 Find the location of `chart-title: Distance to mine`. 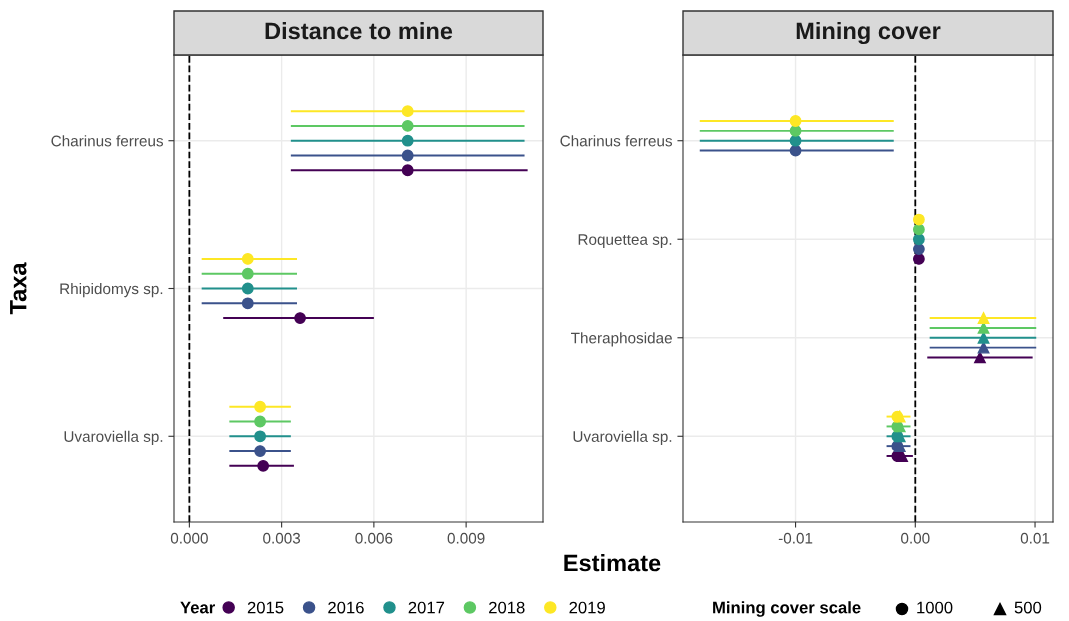

chart-title: Distance to mine is located at coordinates (359, 31).